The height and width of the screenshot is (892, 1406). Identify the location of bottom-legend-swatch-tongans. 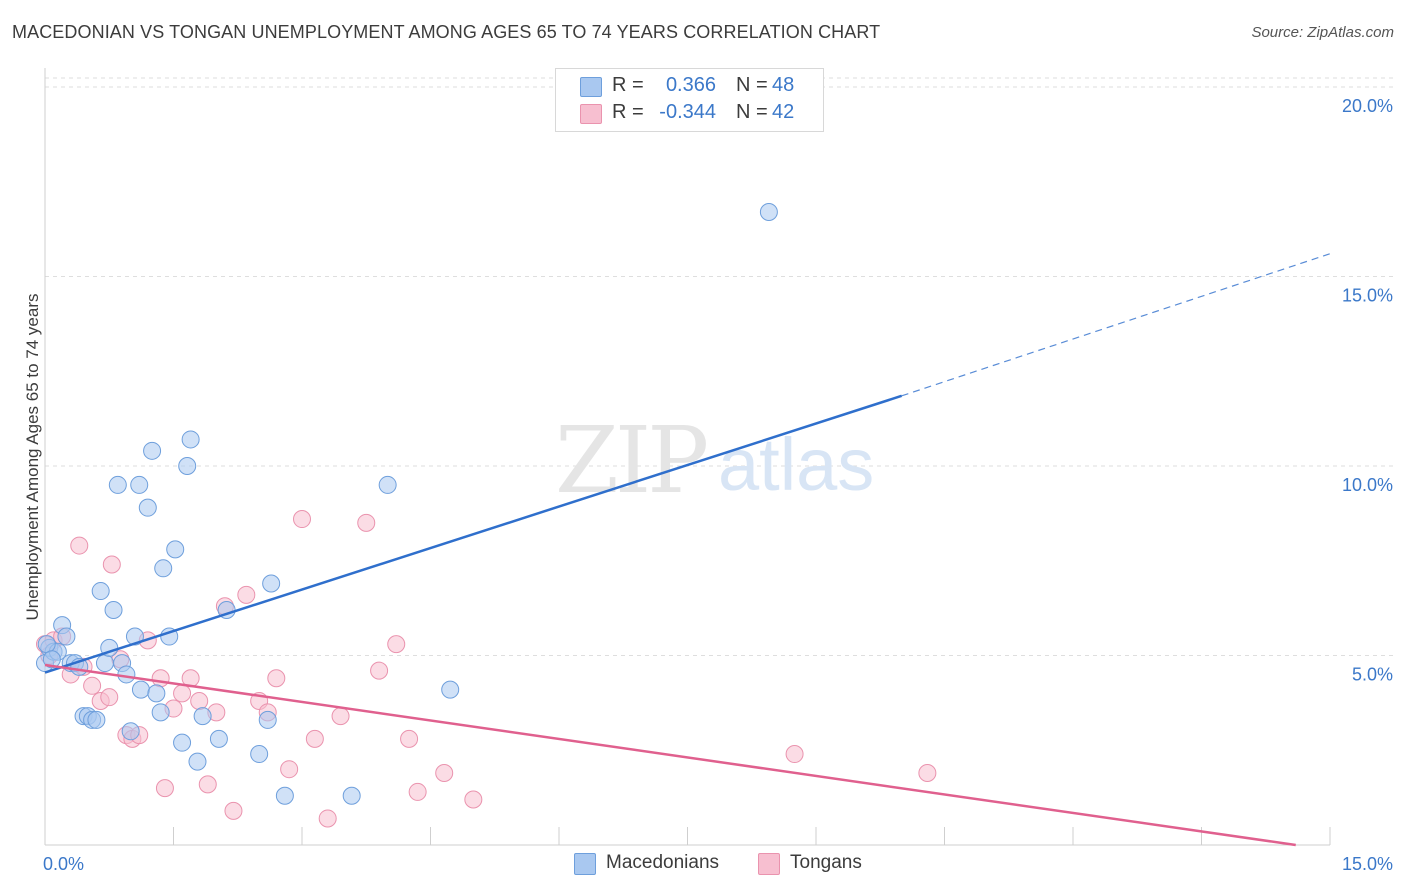
(769, 864).